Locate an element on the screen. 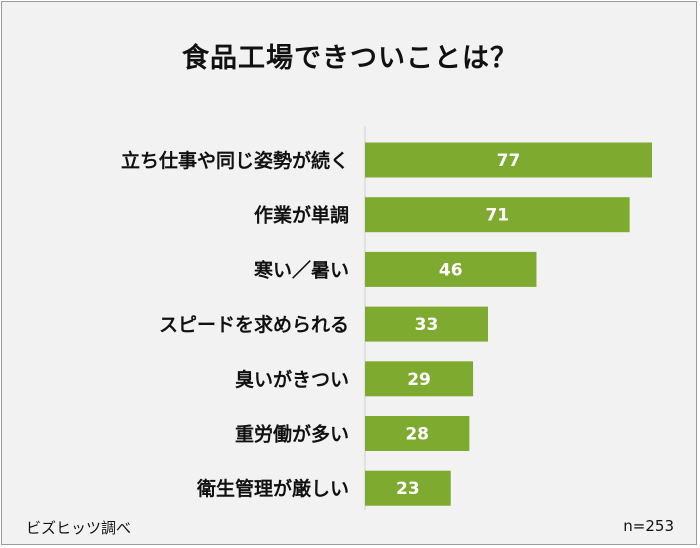 The height and width of the screenshot is (548, 700). bar-value-label: 46 is located at coordinates (451, 270).